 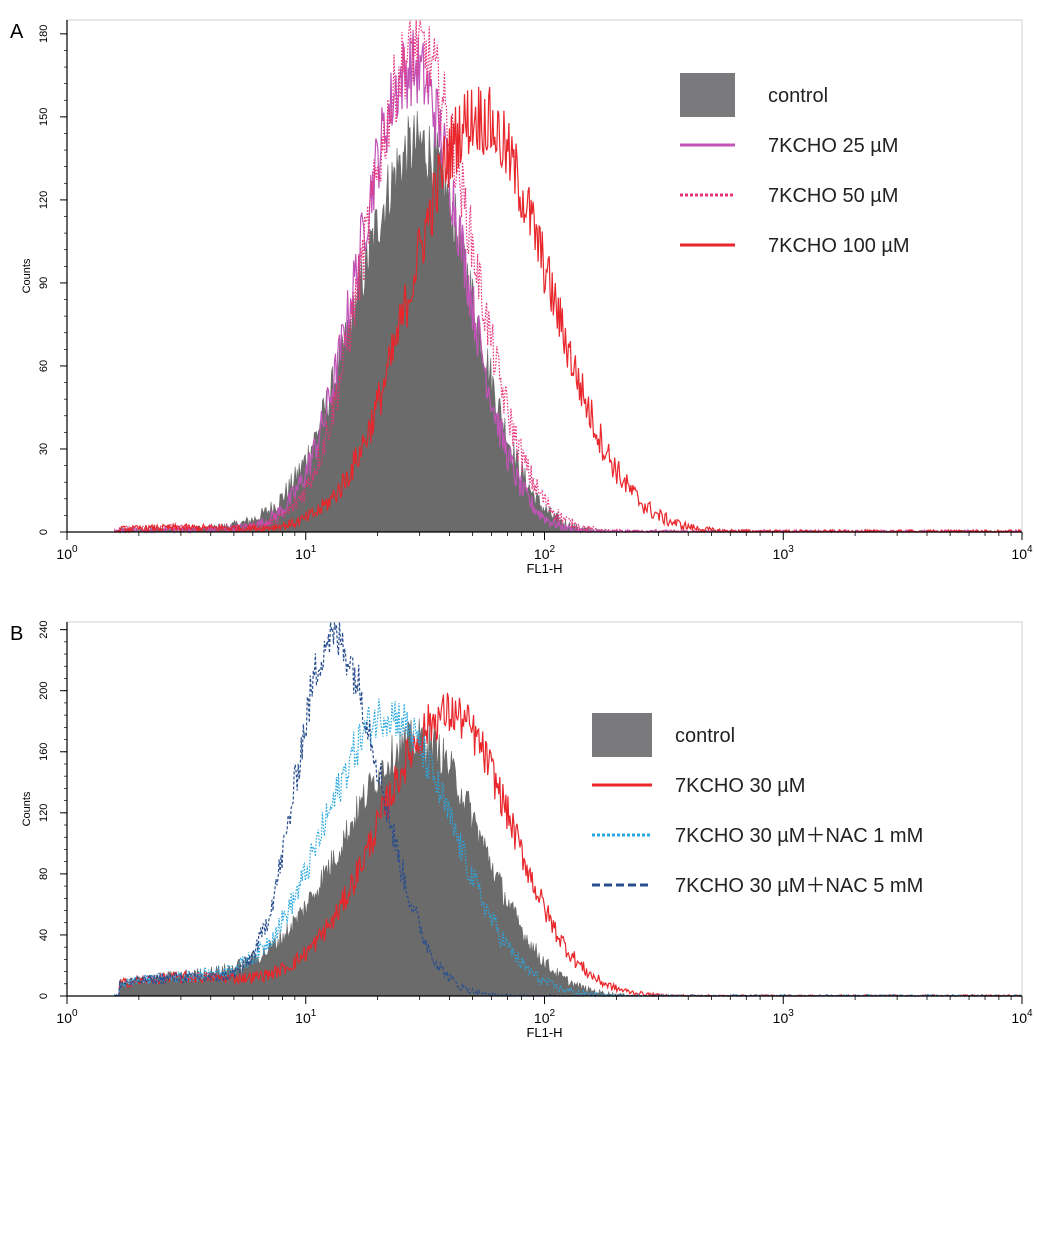 What do you see at coordinates (44, 34) in the screenshot?
I see `y-tick-label: 180` at bounding box center [44, 34].